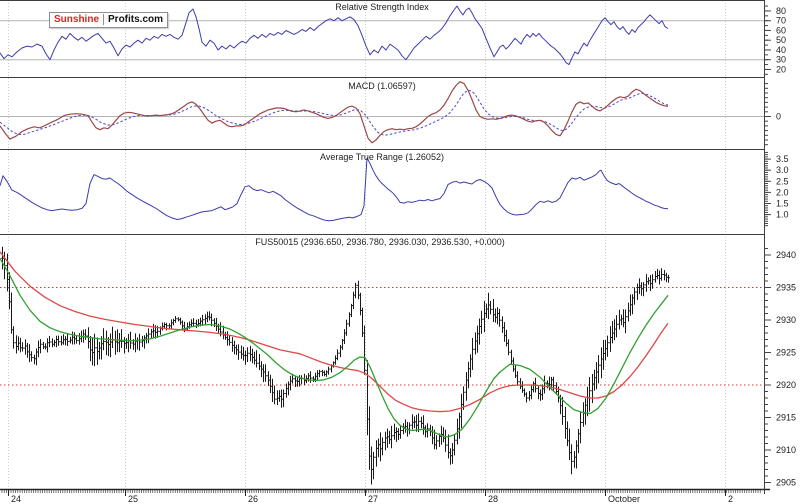 The height and width of the screenshot is (504, 800). I want to click on price-ytick-label: 2920, so click(786, 385).